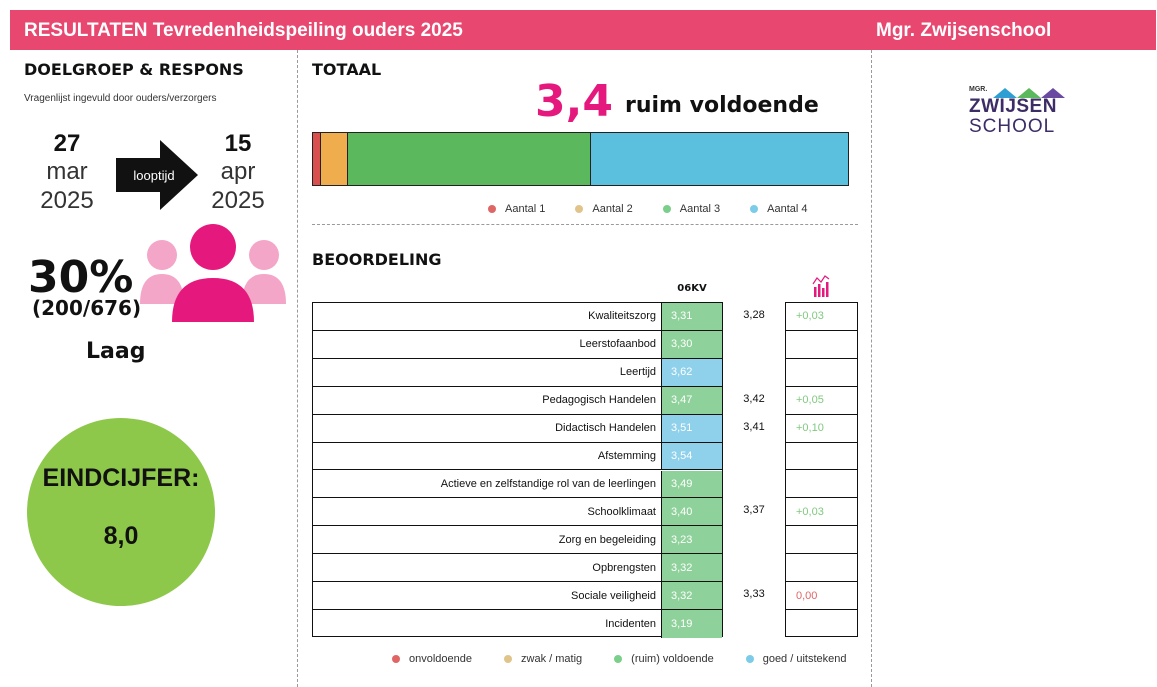  Describe the element at coordinates (605, 428) in the screenshot. I see `row-label: Didactisch Handelen` at that location.